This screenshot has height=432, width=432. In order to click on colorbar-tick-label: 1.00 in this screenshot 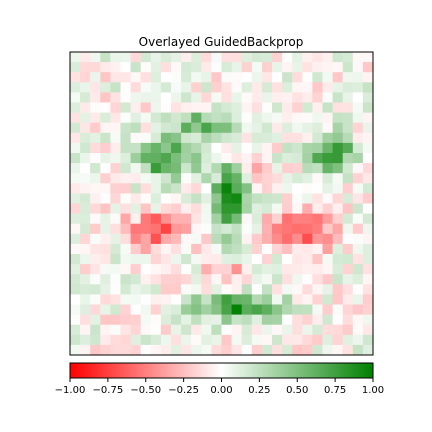, I will do `click(373, 390)`.